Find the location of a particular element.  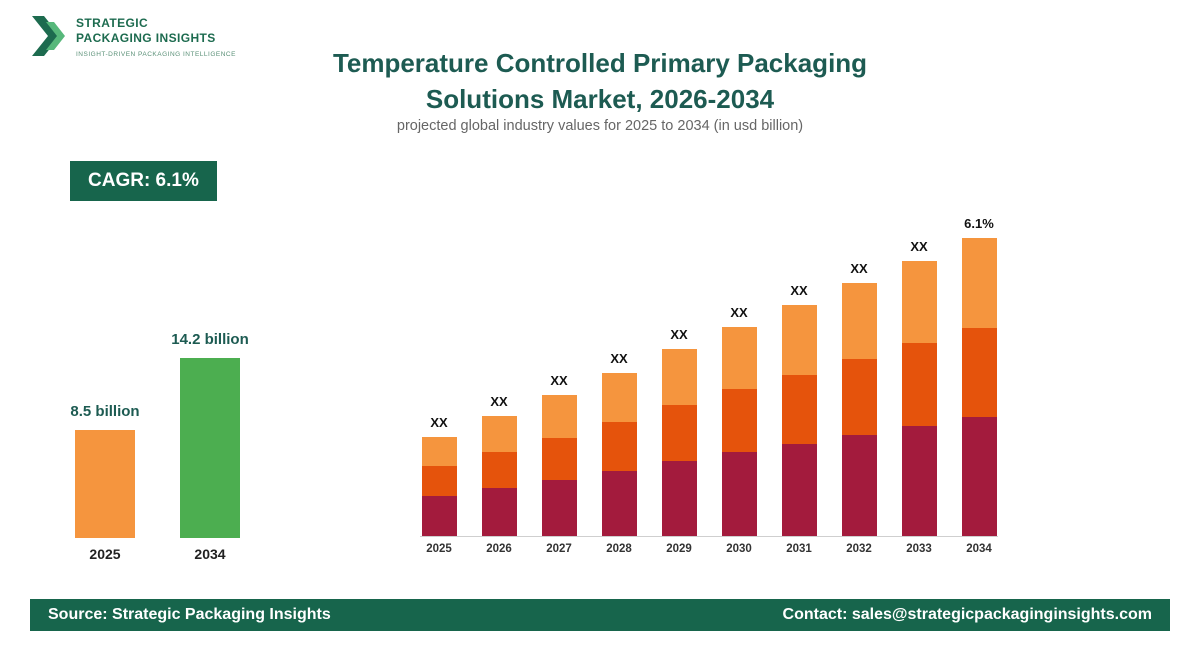

x-axis-year-labels: 2025 2026 2027 2028 2029 2030 2031 2032 2033 2034 is located at coordinates (709, 549).